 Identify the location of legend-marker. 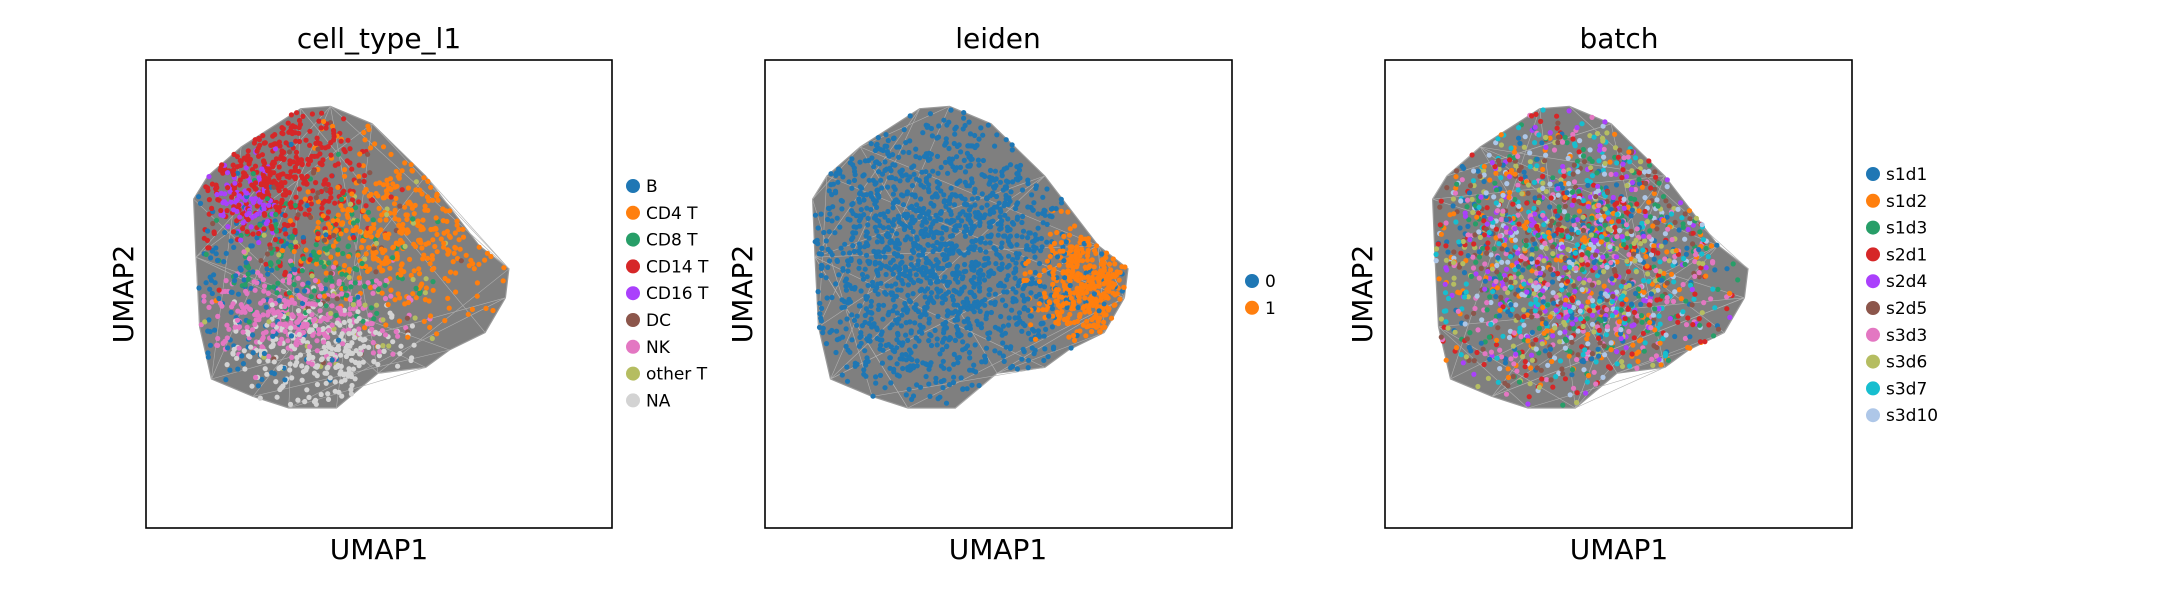
(633, 320).